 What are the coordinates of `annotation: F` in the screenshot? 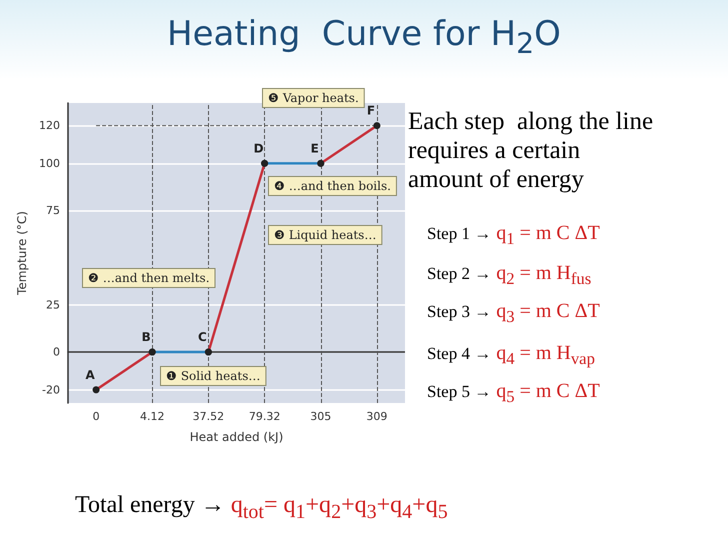 It's located at (371, 111).